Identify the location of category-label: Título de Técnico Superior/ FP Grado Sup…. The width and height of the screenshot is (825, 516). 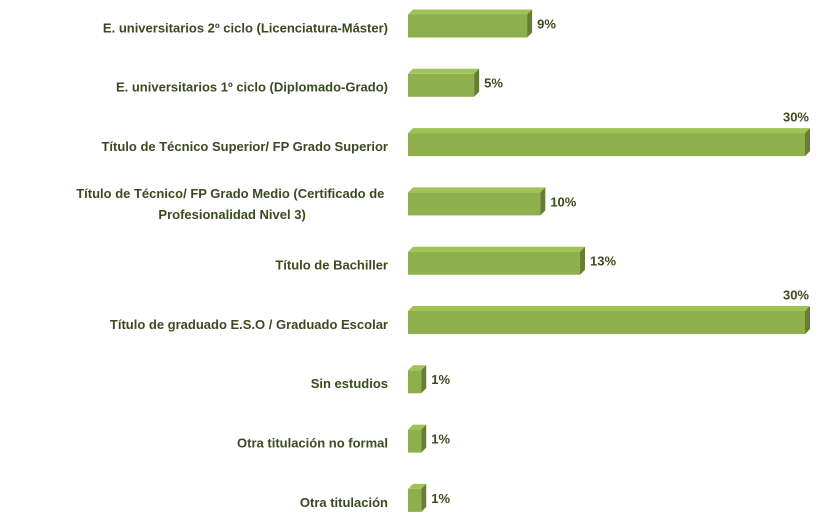
(244, 146).